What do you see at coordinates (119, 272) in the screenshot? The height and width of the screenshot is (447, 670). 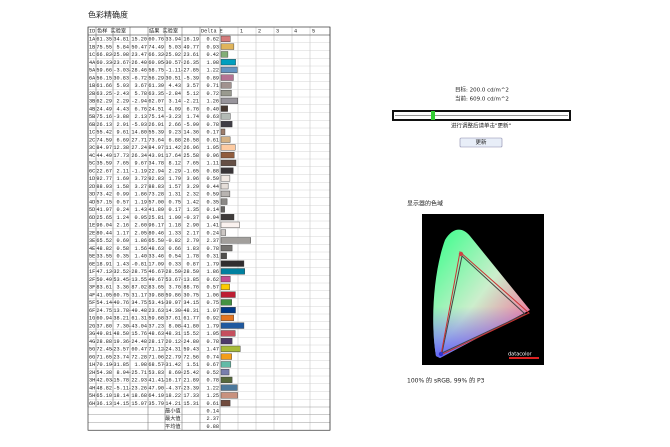 I see `cell: -32.52` at bounding box center [119, 272].